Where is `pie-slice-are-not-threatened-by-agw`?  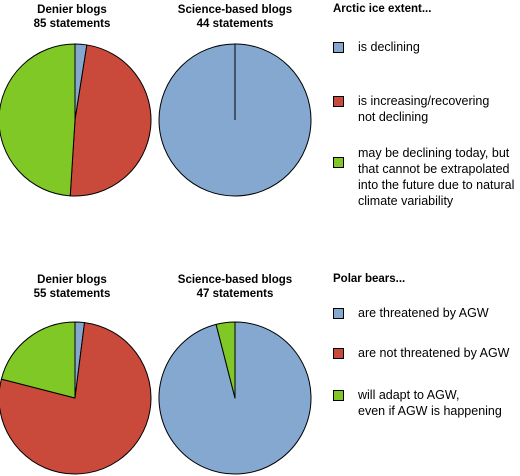
pie-slice-are-not-threatened-by-agw is located at coordinates (76, 398).